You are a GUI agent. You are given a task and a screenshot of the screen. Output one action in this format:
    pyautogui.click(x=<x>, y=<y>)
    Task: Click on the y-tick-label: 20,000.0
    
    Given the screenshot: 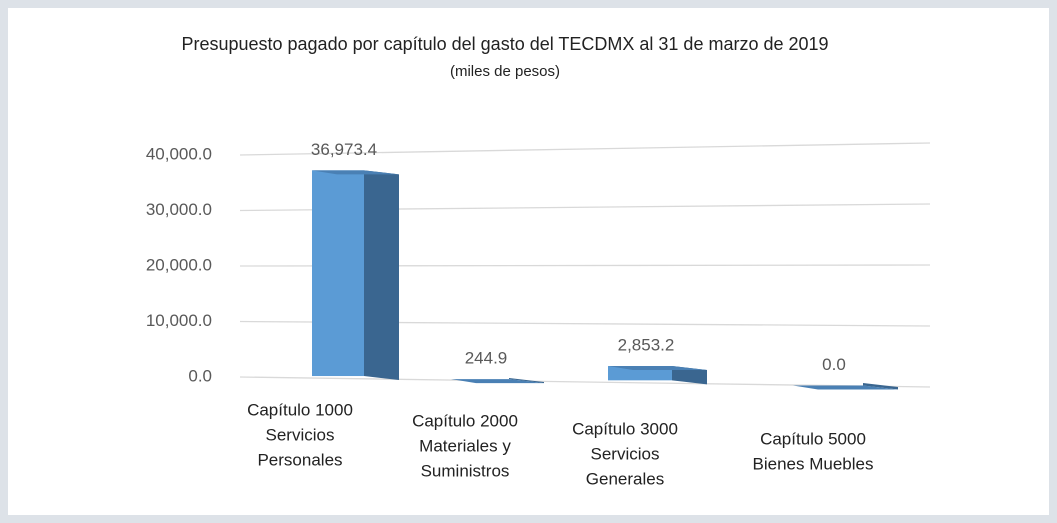 What is the action you would take?
    pyautogui.click(x=179, y=264)
    